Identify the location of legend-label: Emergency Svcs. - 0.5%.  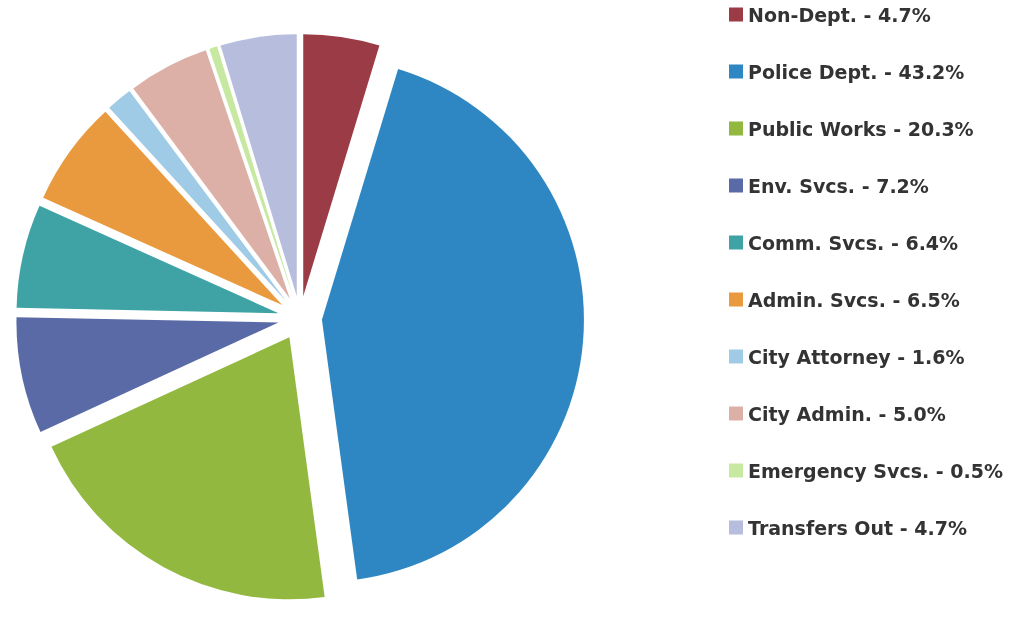
(876, 470).